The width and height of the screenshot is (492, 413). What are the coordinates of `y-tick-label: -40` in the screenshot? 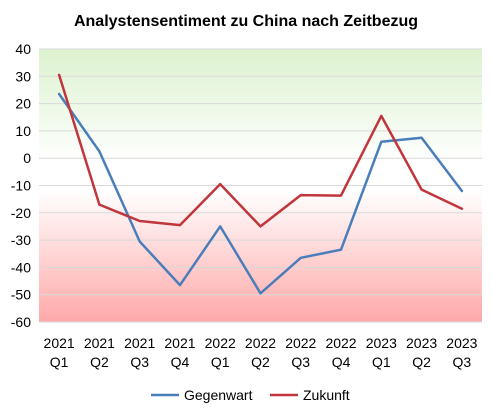 It's located at (21, 267).